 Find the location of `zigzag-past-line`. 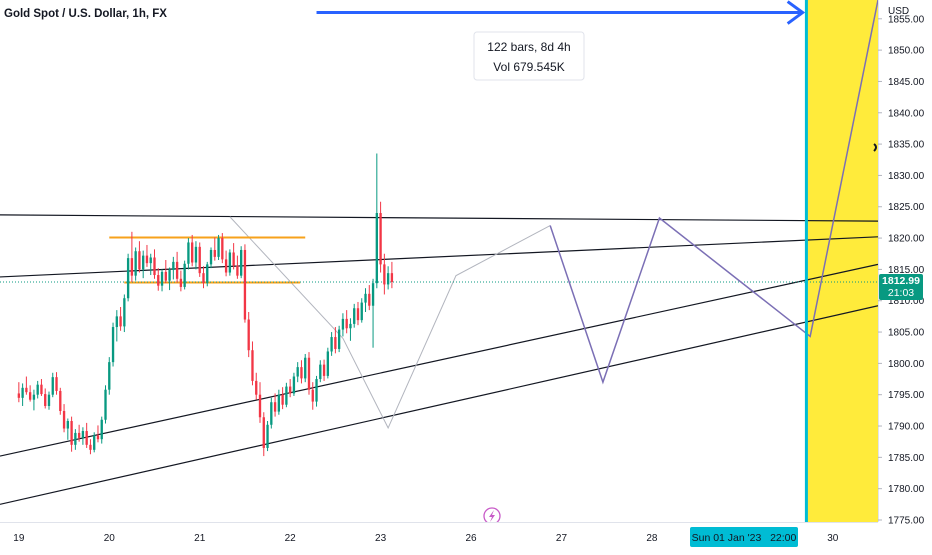

zigzag-past-line is located at coordinates (390, 323).